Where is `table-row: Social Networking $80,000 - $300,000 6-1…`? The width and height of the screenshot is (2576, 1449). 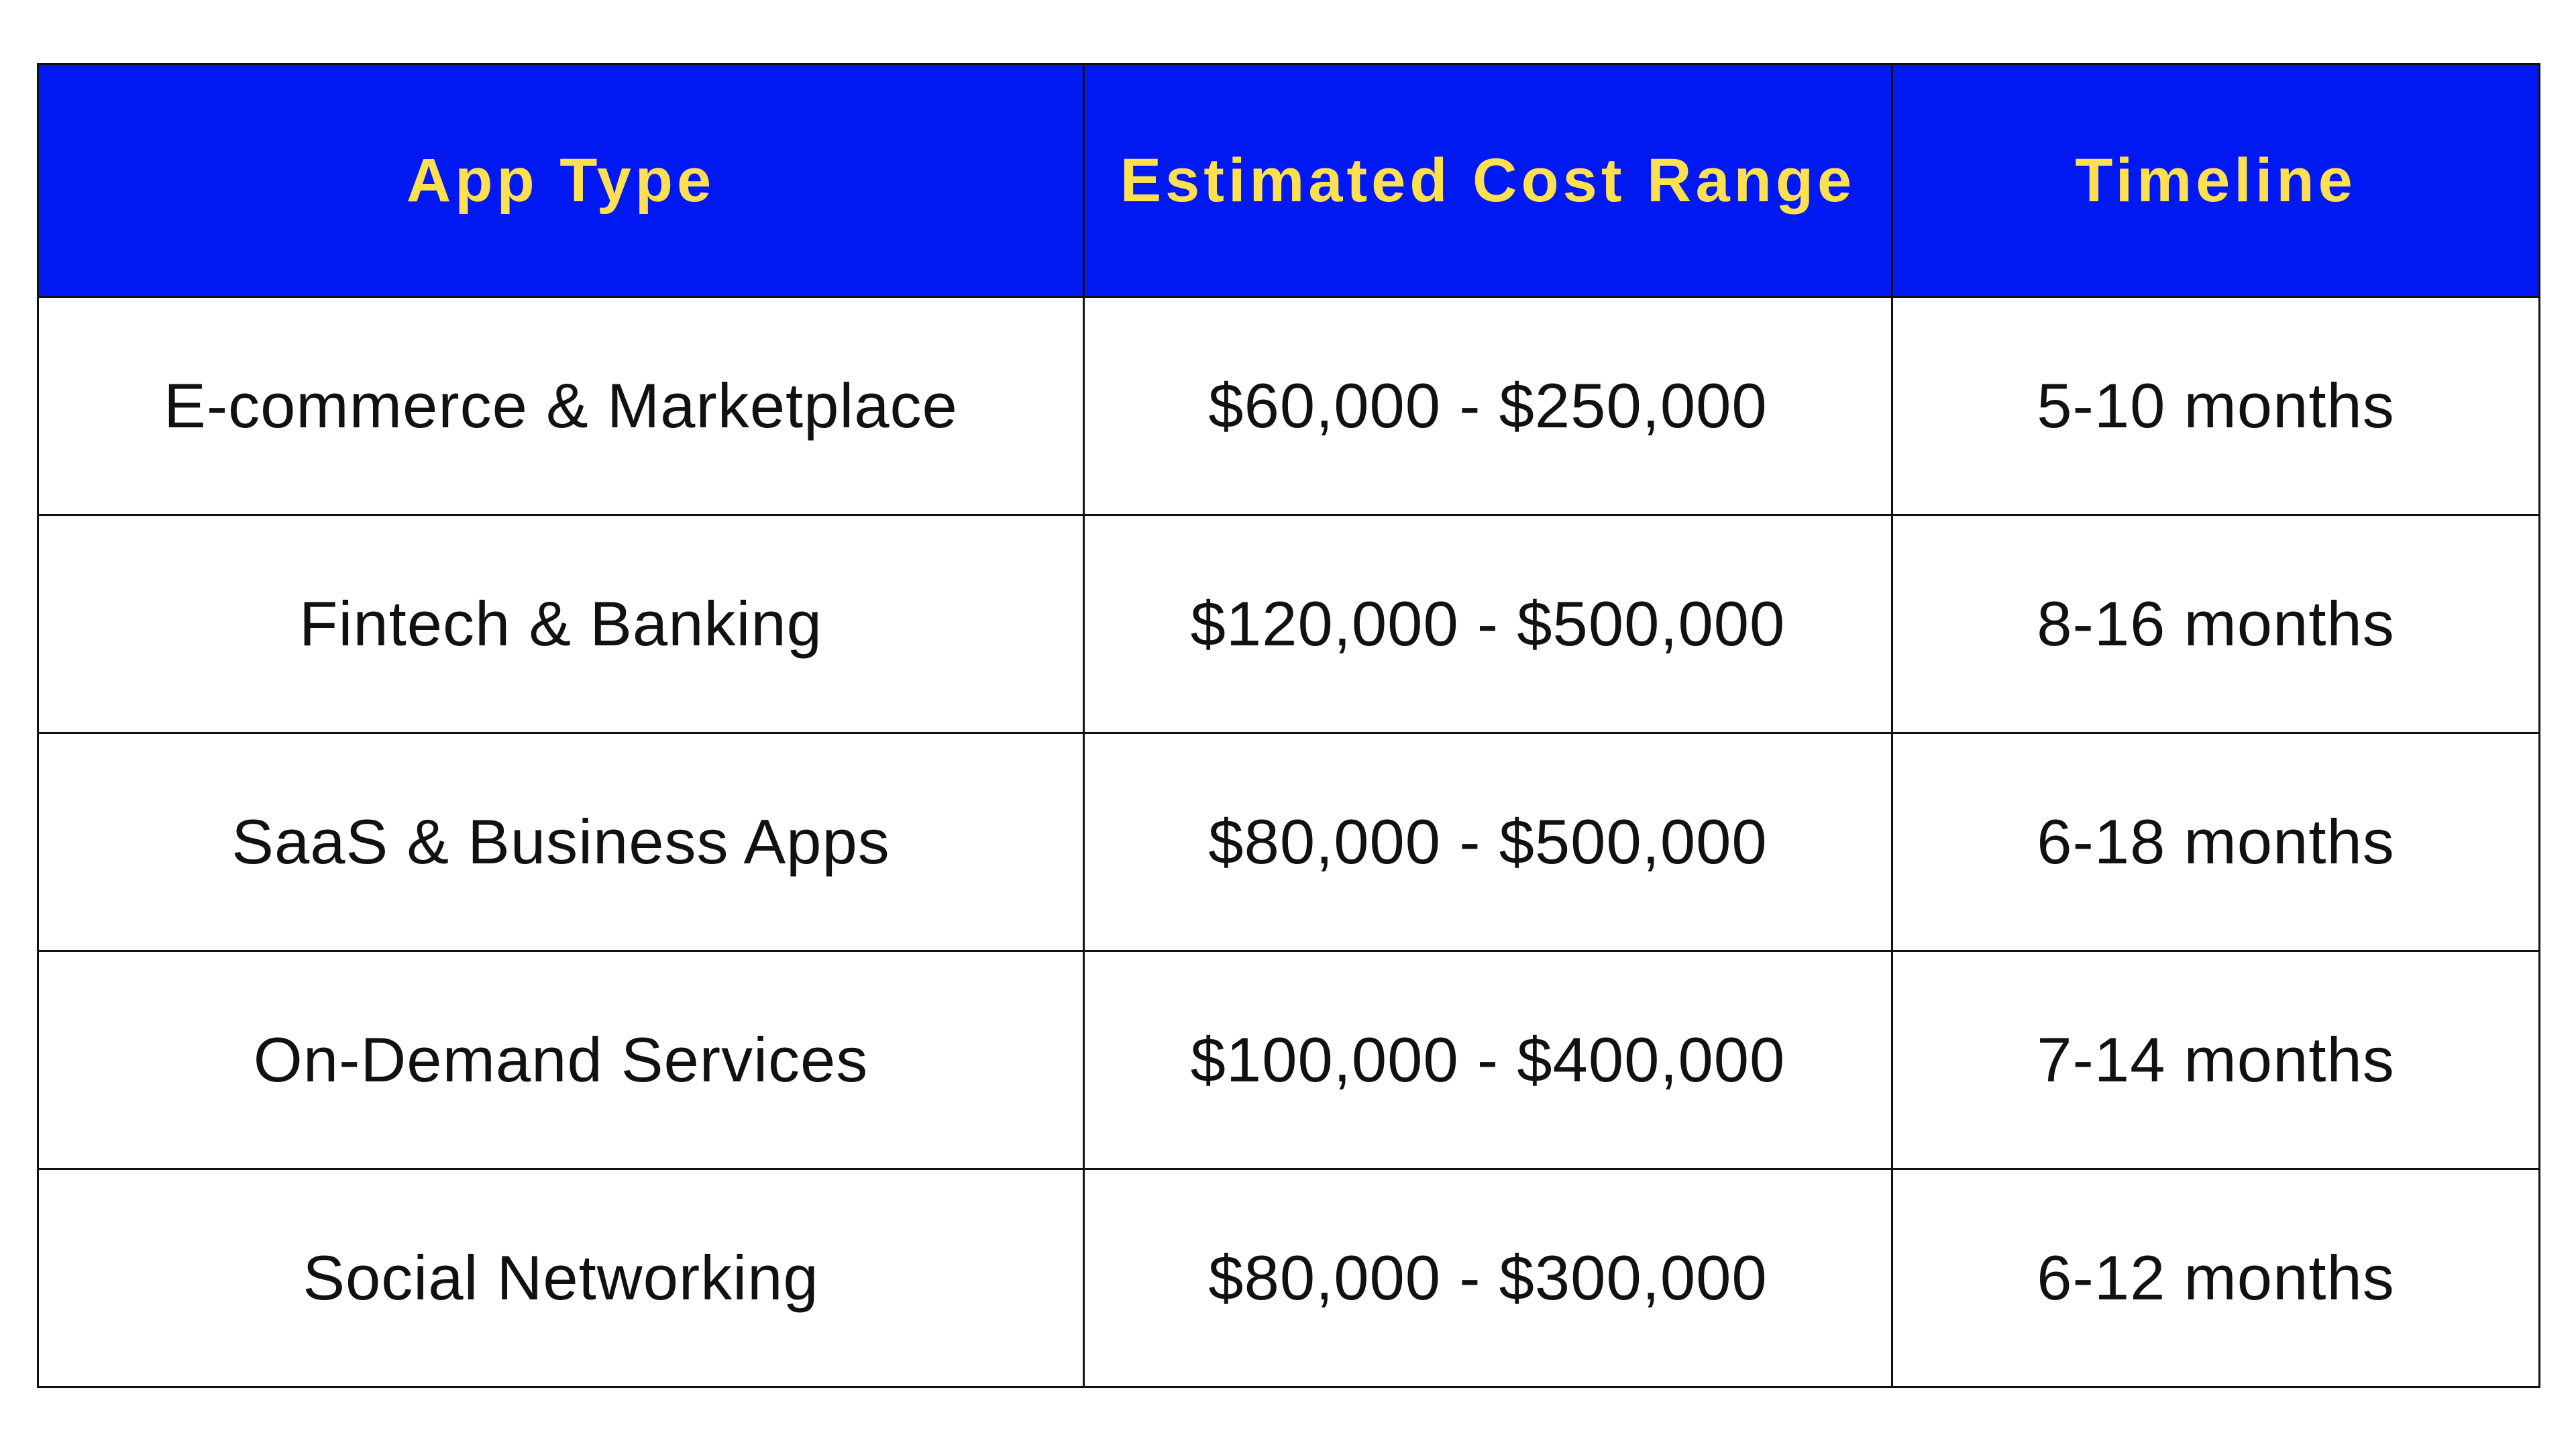
table-row: Social Networking $80,000 - $300,000 6-1… is located at coordinates (1288, 1278).